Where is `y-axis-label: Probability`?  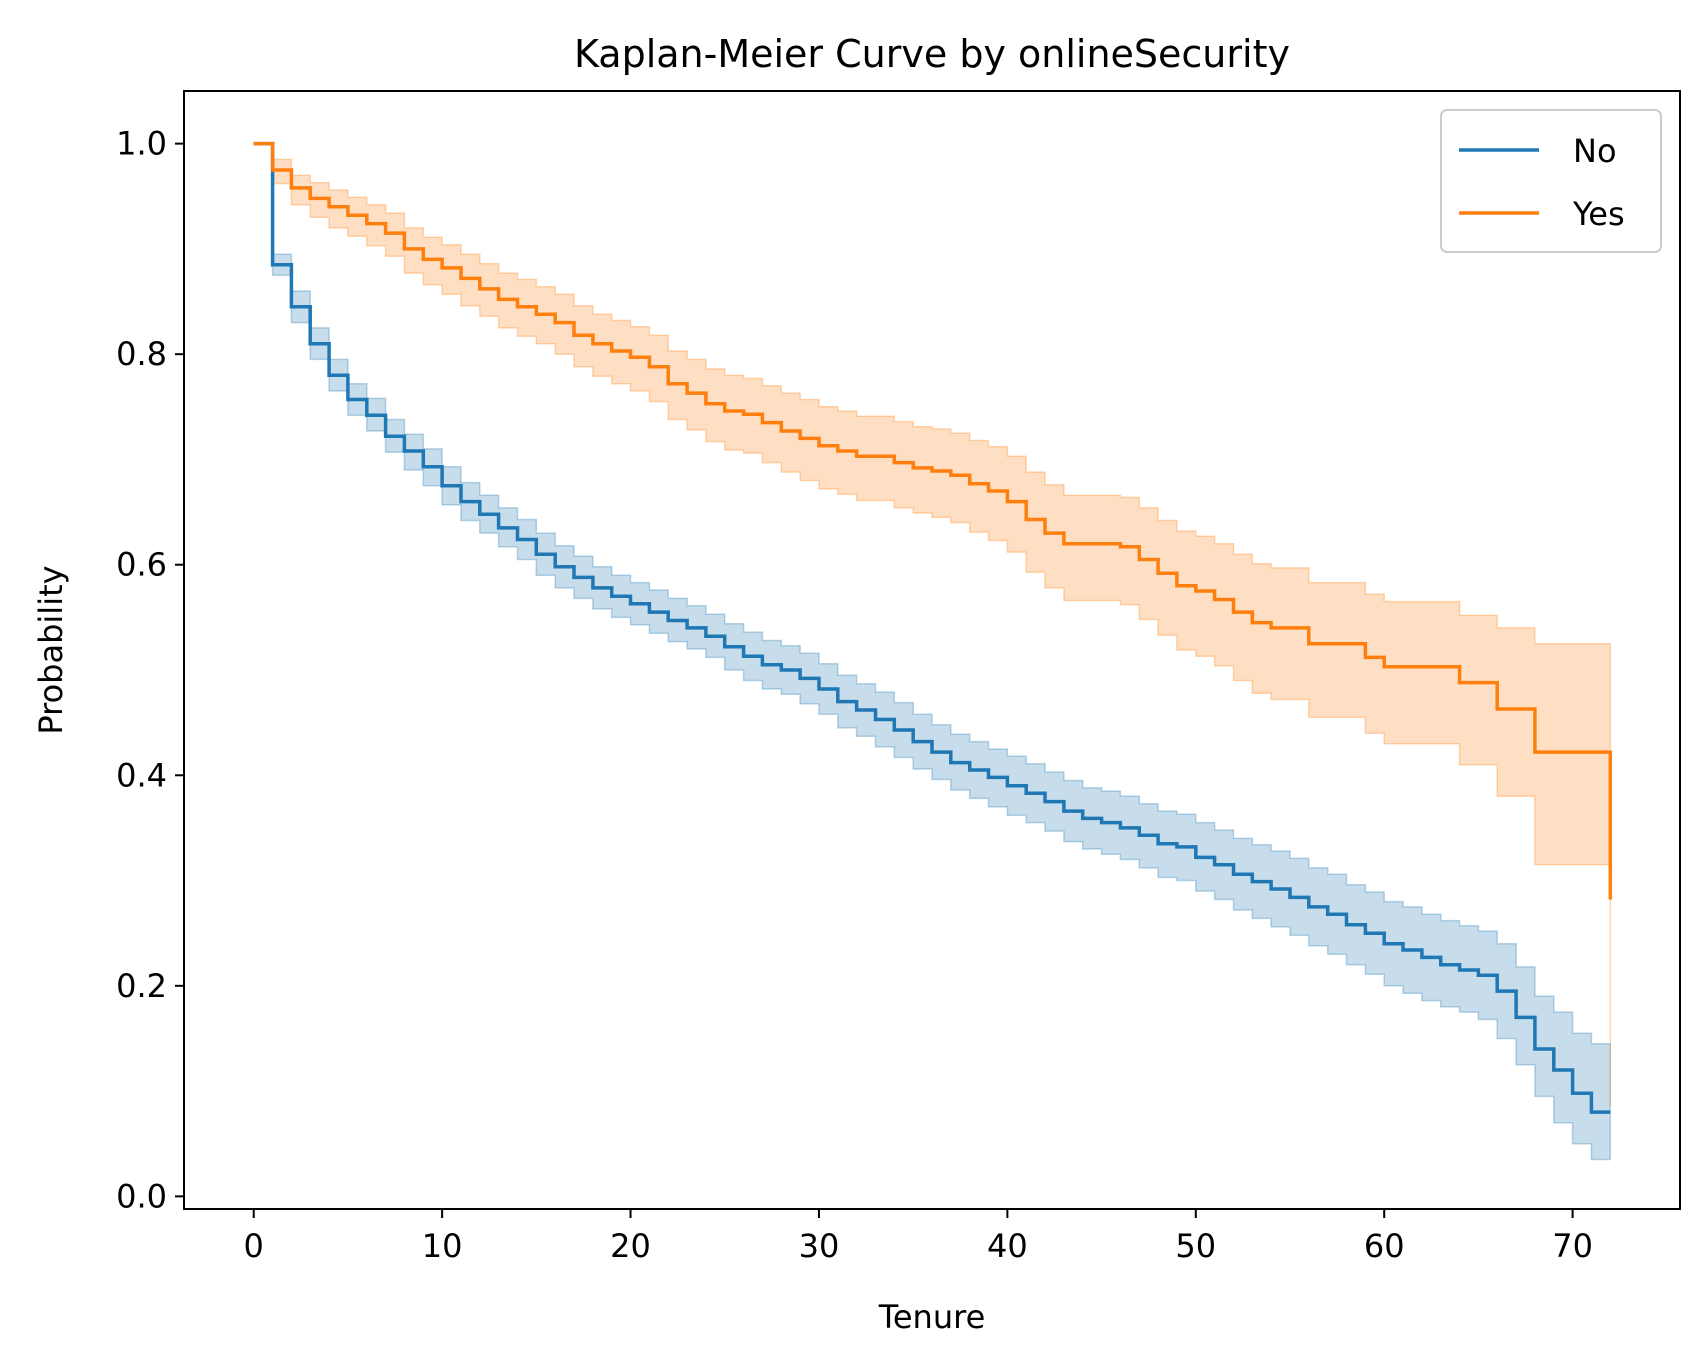
y-axis-label: Probability is located at coordinates (51, 649).